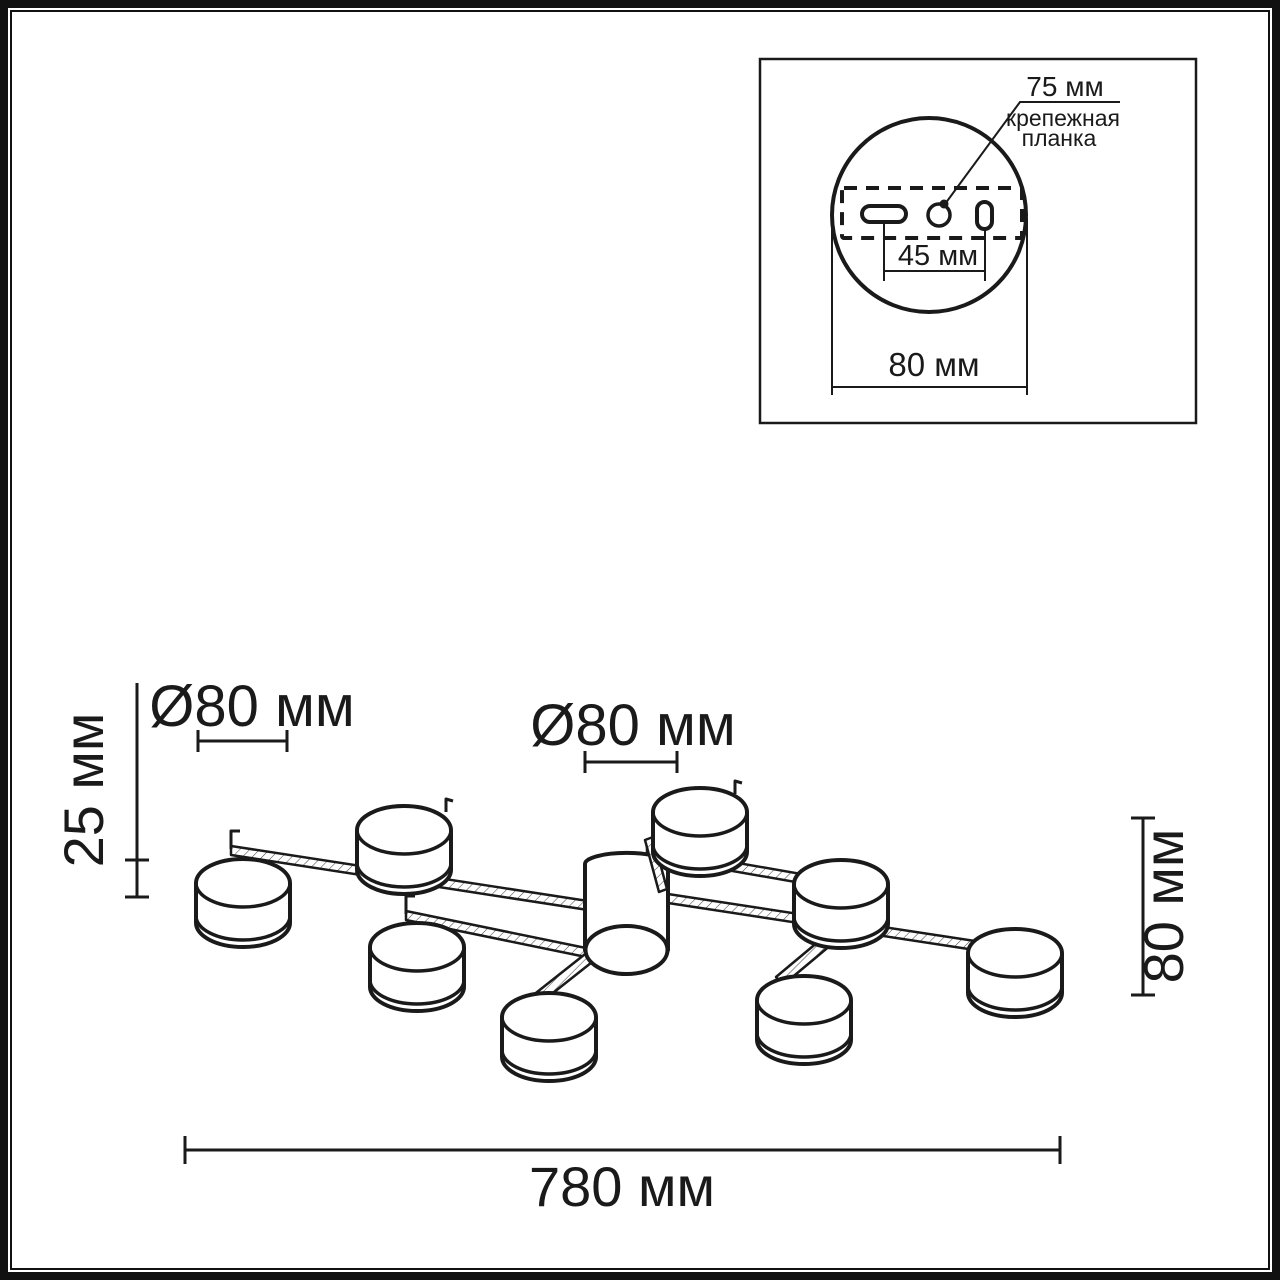  I want to click on dim-label-780: 780 мм, so click(622, 1186).